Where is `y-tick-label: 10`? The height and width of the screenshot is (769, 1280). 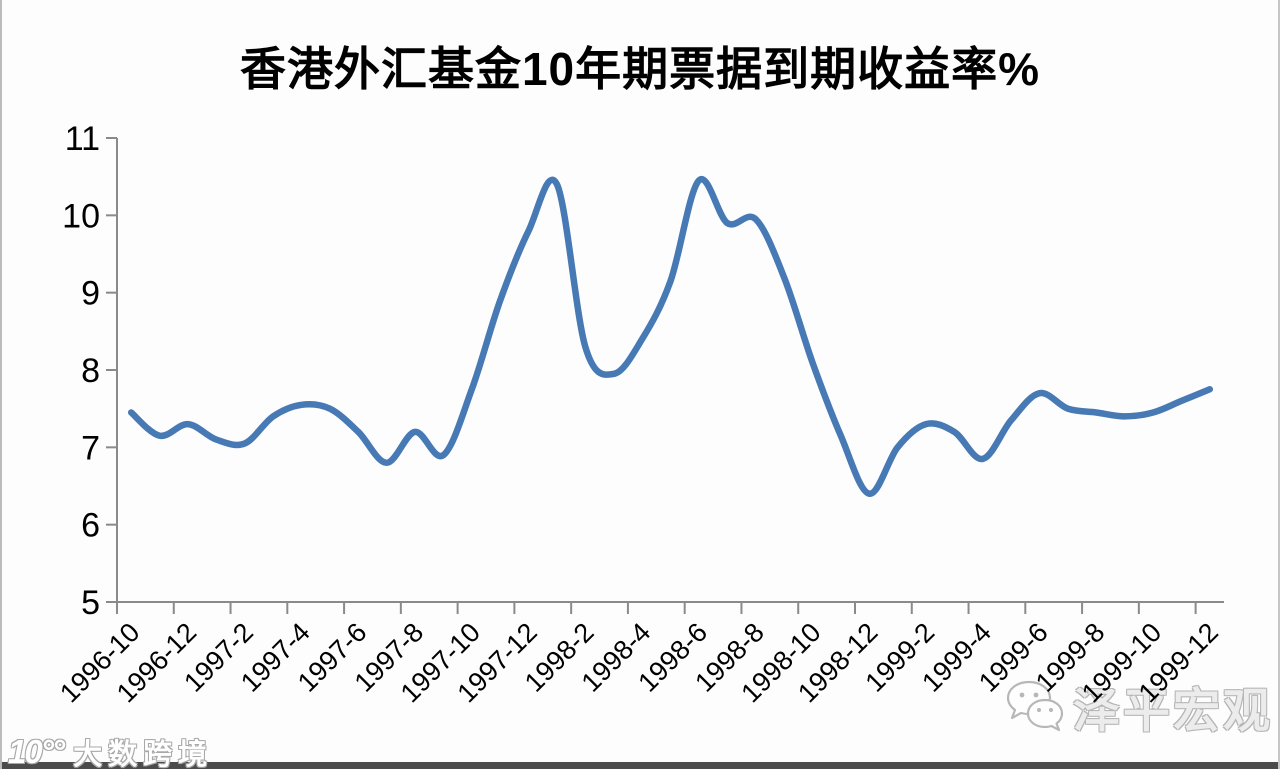 y-tick-label: 10 is located at coordinates (81, 216).